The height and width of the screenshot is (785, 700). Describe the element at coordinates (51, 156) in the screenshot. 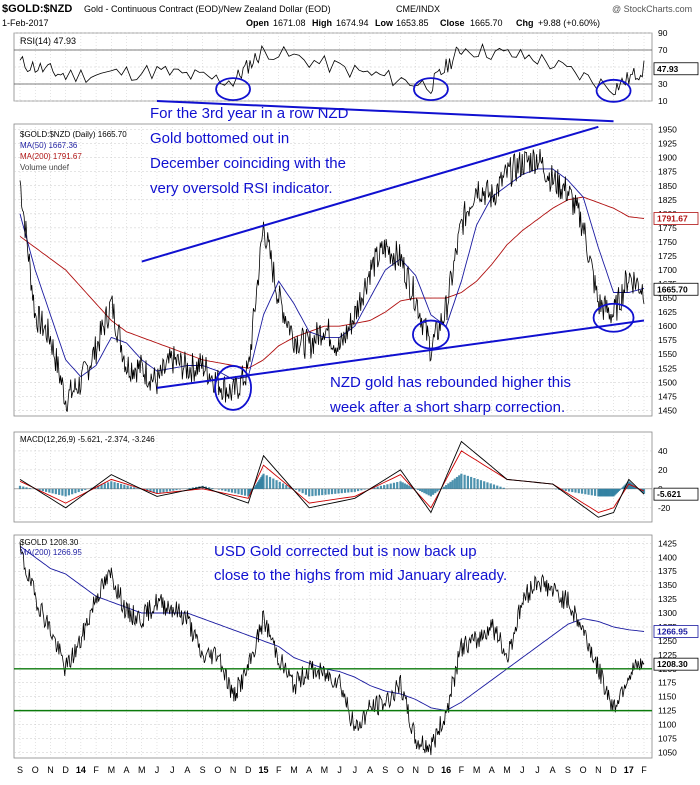

I see `price-legend-ma200: MA(200) 1791.67` at that location.